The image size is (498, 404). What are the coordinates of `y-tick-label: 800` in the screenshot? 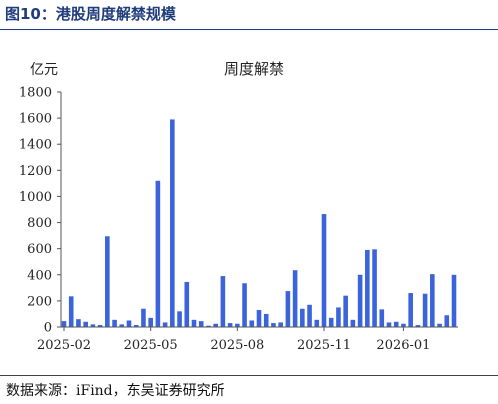 It's located at (39, 223).